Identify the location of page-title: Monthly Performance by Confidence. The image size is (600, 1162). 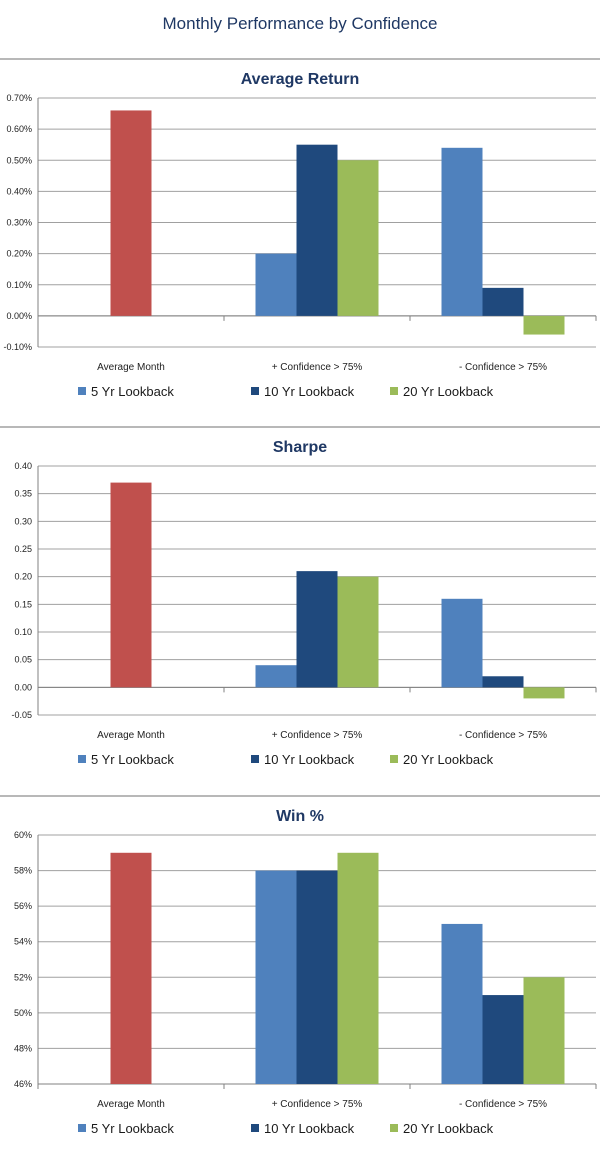
(300, 23).